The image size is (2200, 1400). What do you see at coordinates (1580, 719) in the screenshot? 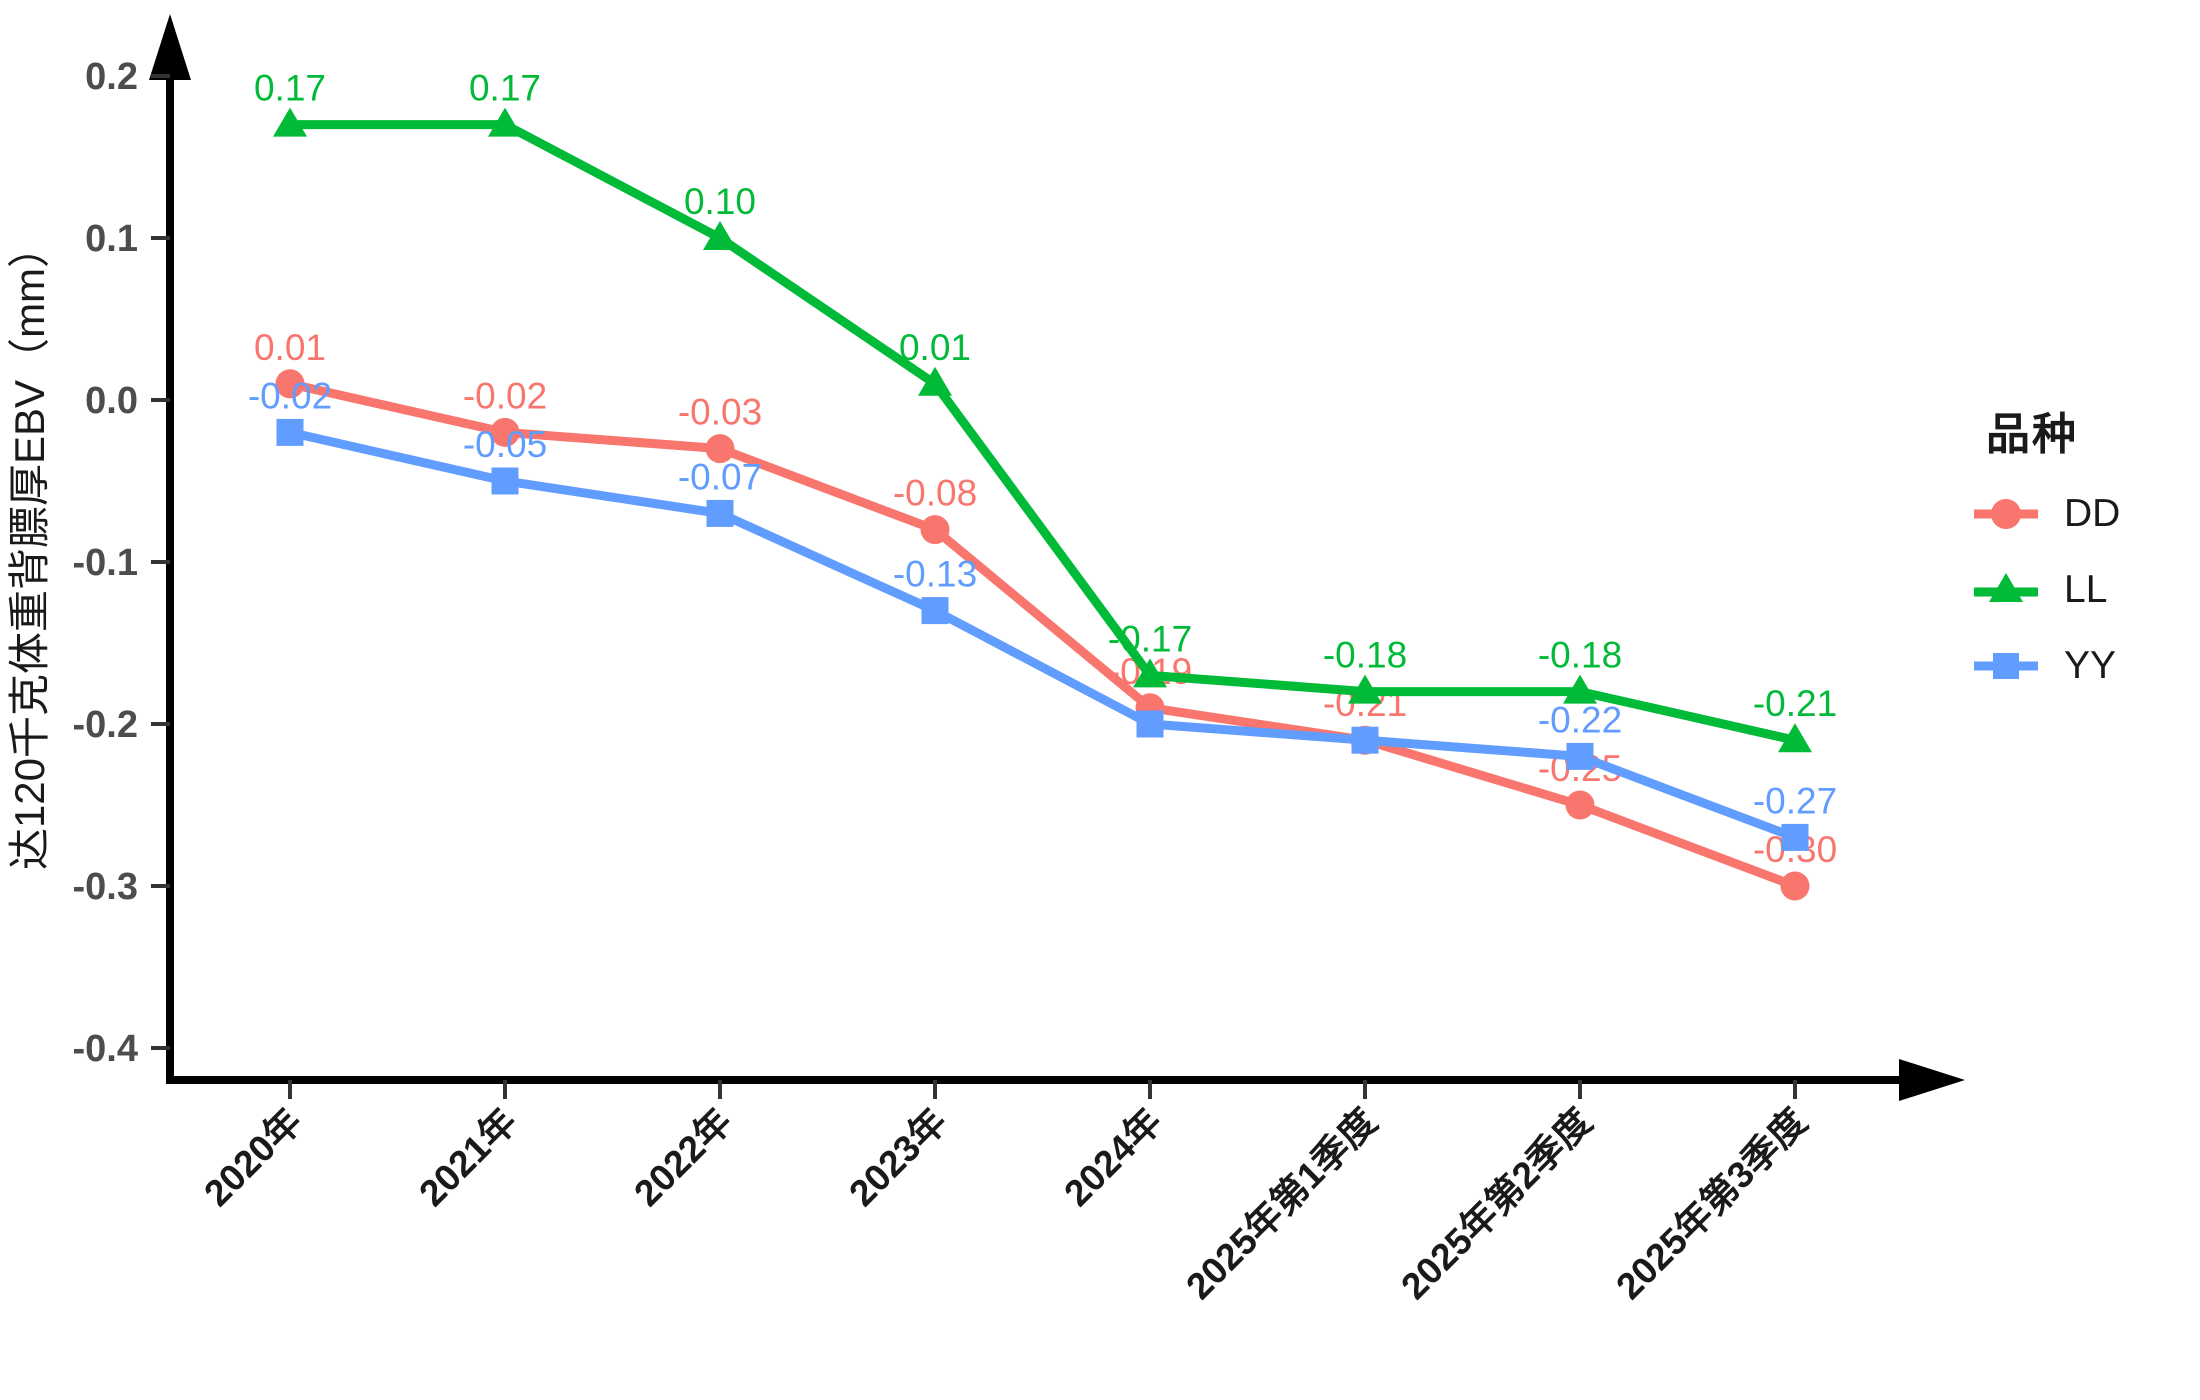
I see `data-label: -0.22` at bounding box center [1580, 719].